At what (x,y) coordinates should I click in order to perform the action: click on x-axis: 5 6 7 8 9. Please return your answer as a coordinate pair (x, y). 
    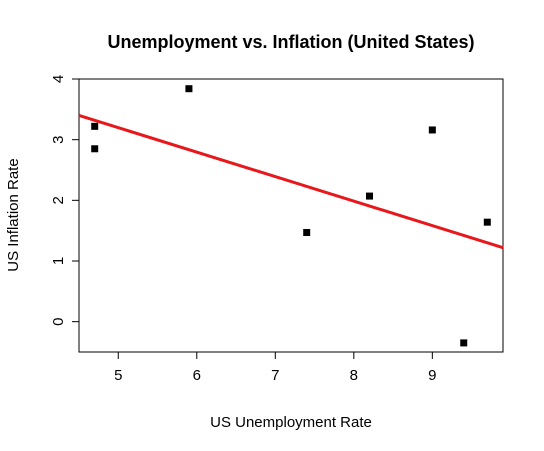
    Looking at the image, I should click on (275, 367).